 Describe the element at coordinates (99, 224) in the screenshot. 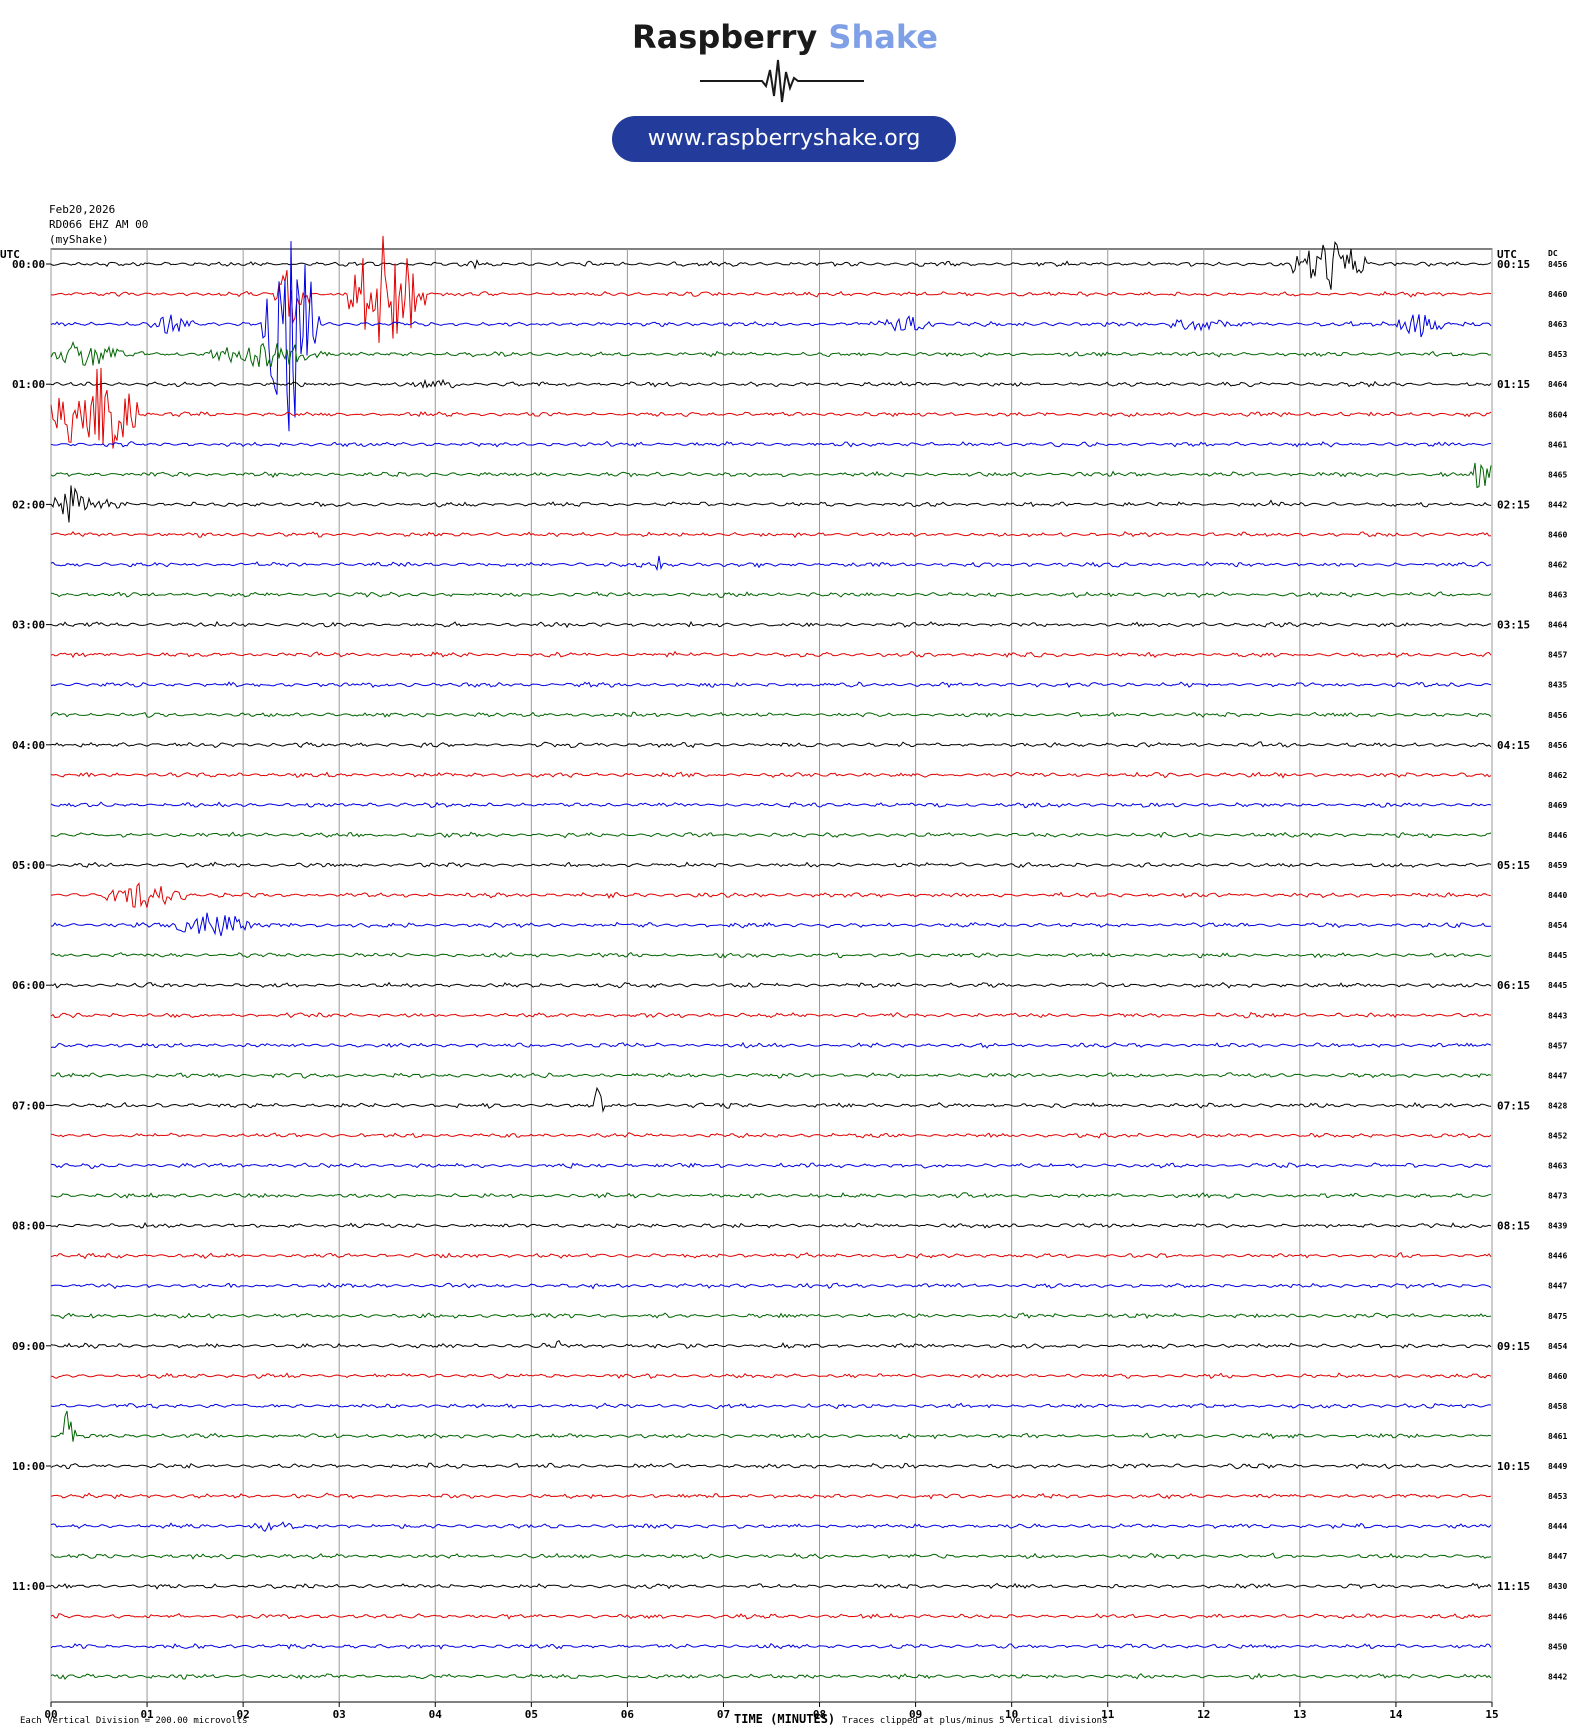

I see `station-label: RD066 EHZ AM 00` at that location.